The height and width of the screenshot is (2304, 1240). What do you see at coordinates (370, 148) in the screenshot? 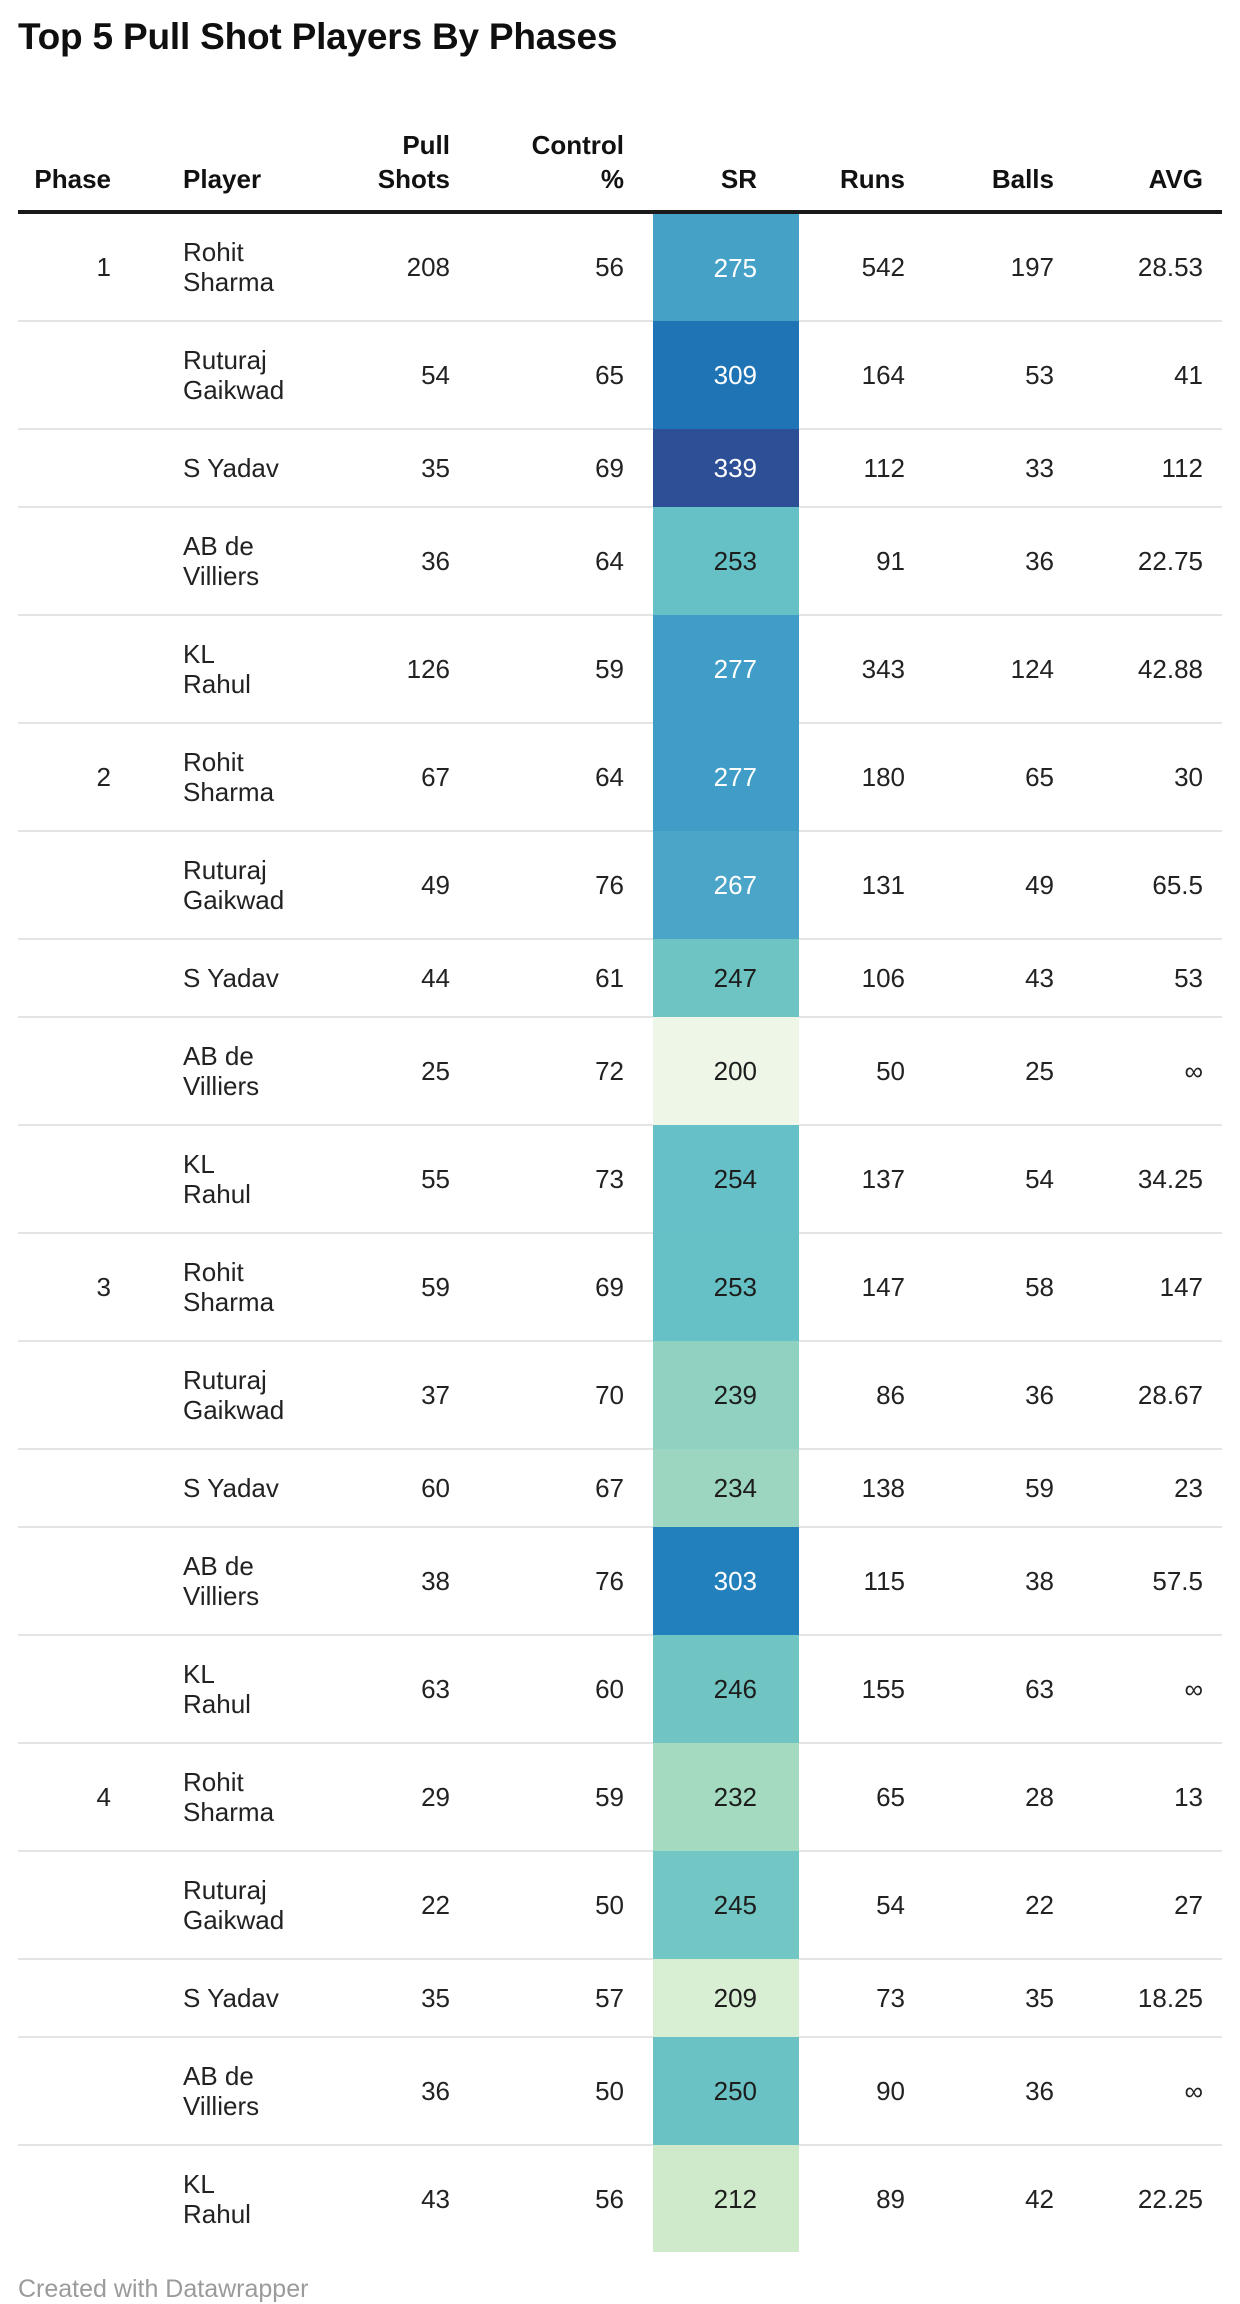
I see `column-header-pull-shots: Pull Shots` at bounding box center [370, 148].